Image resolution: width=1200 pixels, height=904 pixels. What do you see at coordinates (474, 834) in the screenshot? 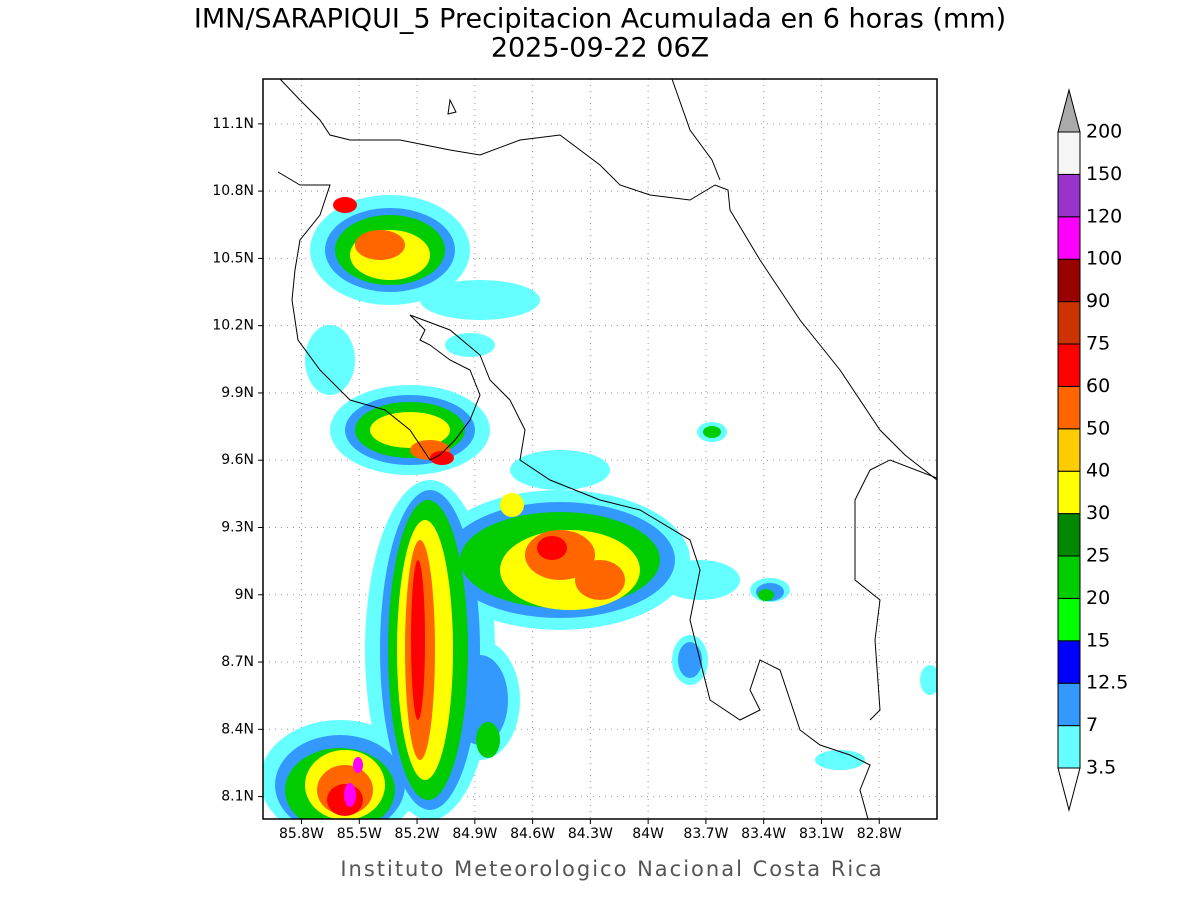
I see `lon-tick-label: 84.9W` at bounding box center [474, 834].